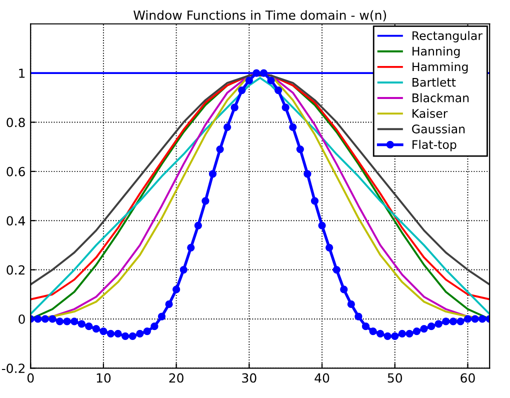  I want to click on y-tick-label: 0.2, so click(15, 270).